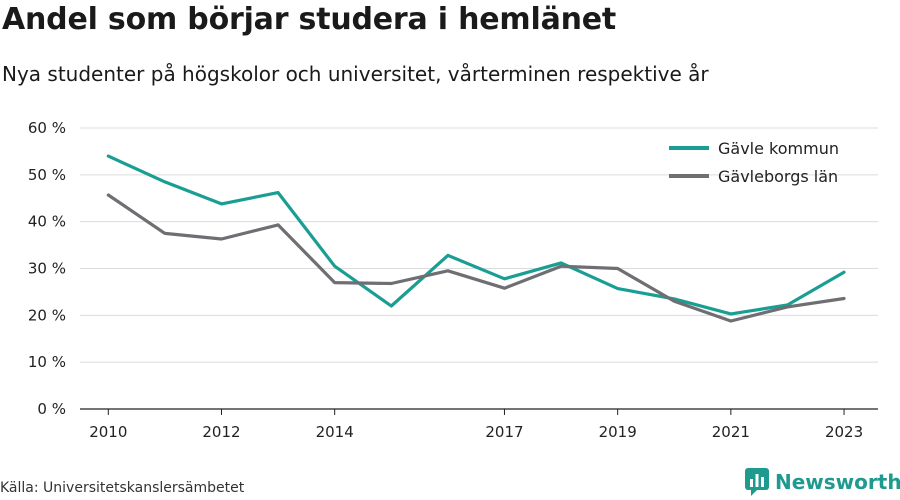 This screenshot has width=900, height=500. I want to click on x-axis-ticks: 2010 2012 2014 2017 2019 2021 2023, so click(476, 425).